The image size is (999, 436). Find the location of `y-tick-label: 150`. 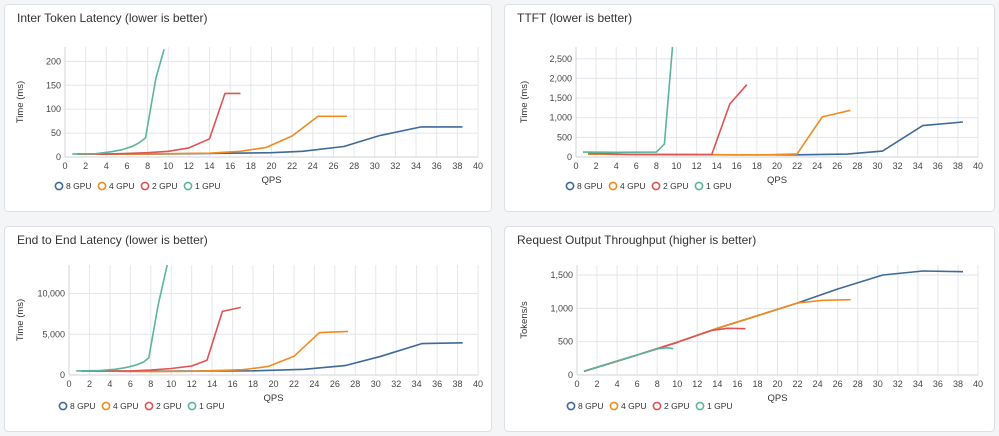

y-tick-label: 150 is located at coordinates (53, 85).